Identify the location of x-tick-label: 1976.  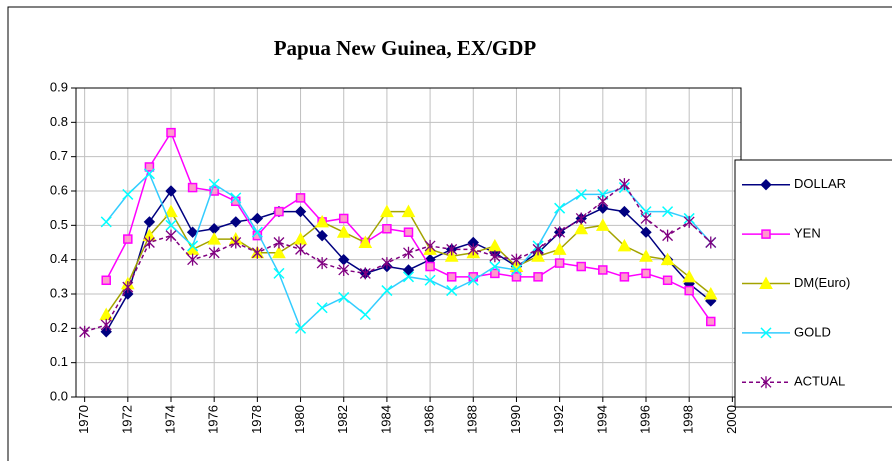
(213, 419).